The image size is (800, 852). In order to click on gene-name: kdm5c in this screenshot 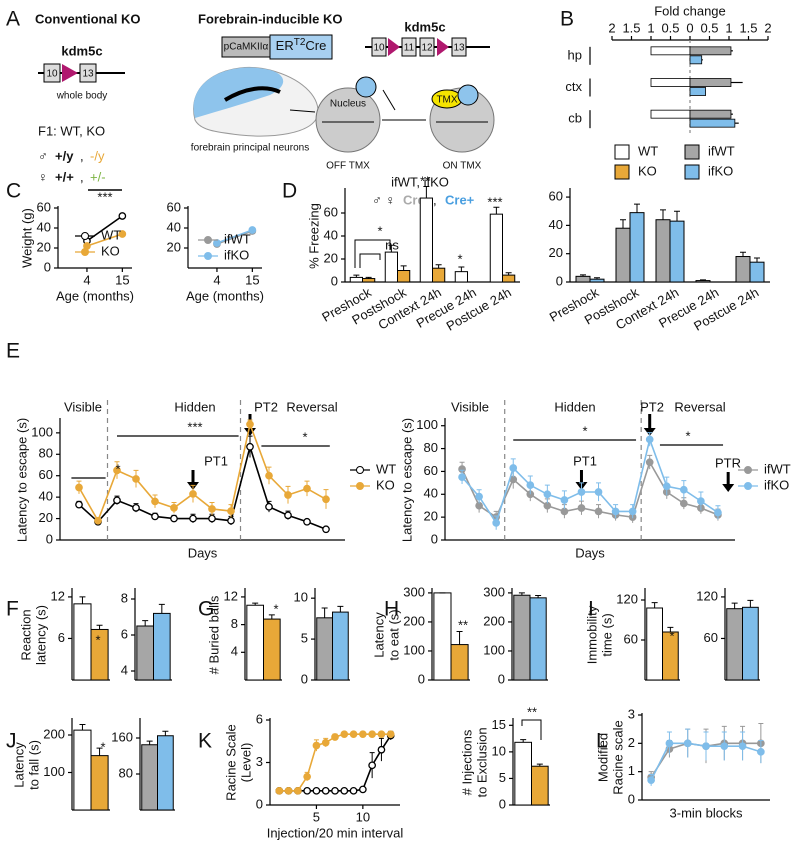, I will do `click(424, 26)`.